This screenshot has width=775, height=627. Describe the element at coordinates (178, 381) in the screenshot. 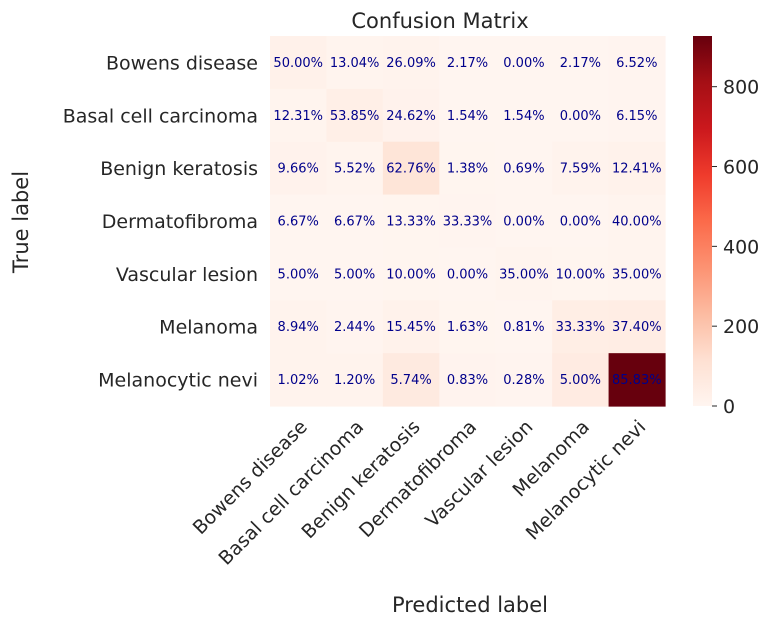

I see `y-tick-label: Melanocytic nevi` at that location.